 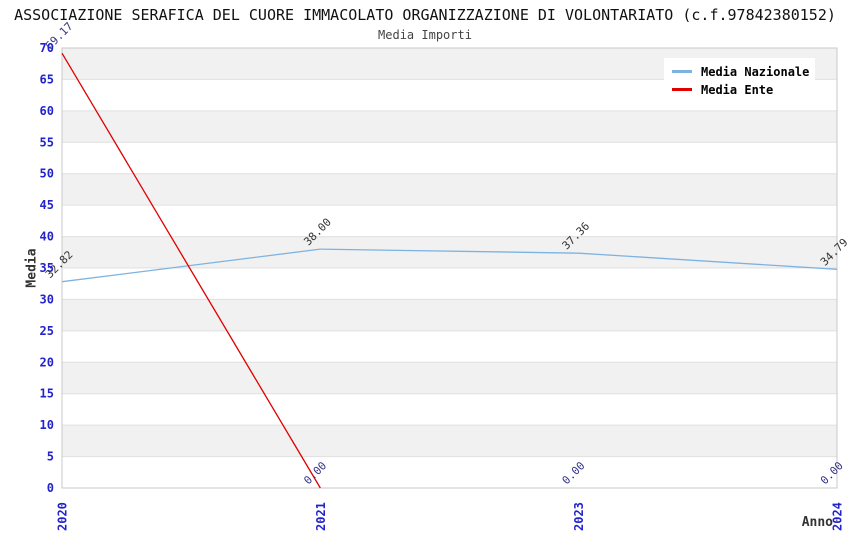 What do you see at coordinates (47, 299) in the screenshot?
I see `y-tick-label: 30` at bounding box center [47, 299].